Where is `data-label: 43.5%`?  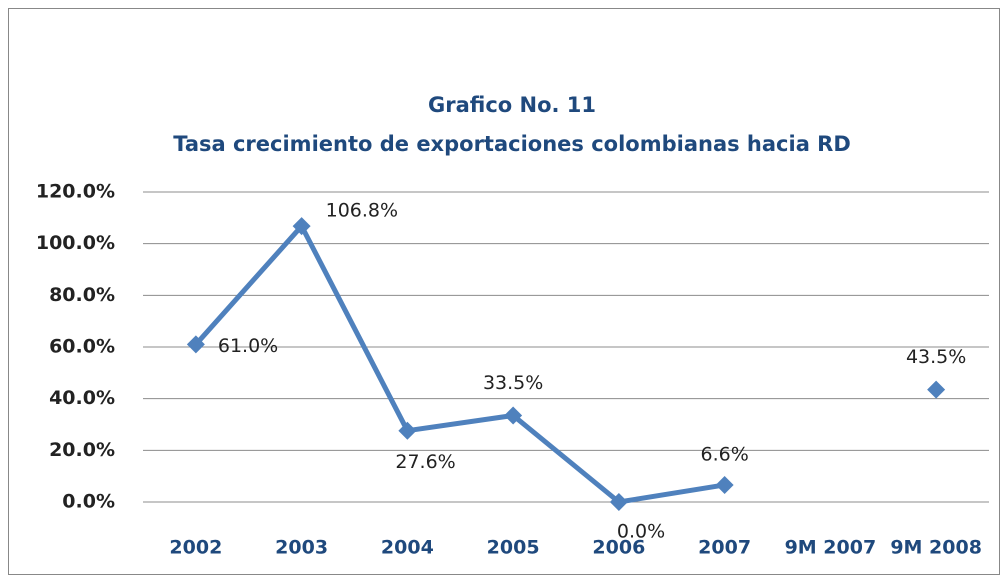
data-label: 43.5% is located at coordinates (936, 357).